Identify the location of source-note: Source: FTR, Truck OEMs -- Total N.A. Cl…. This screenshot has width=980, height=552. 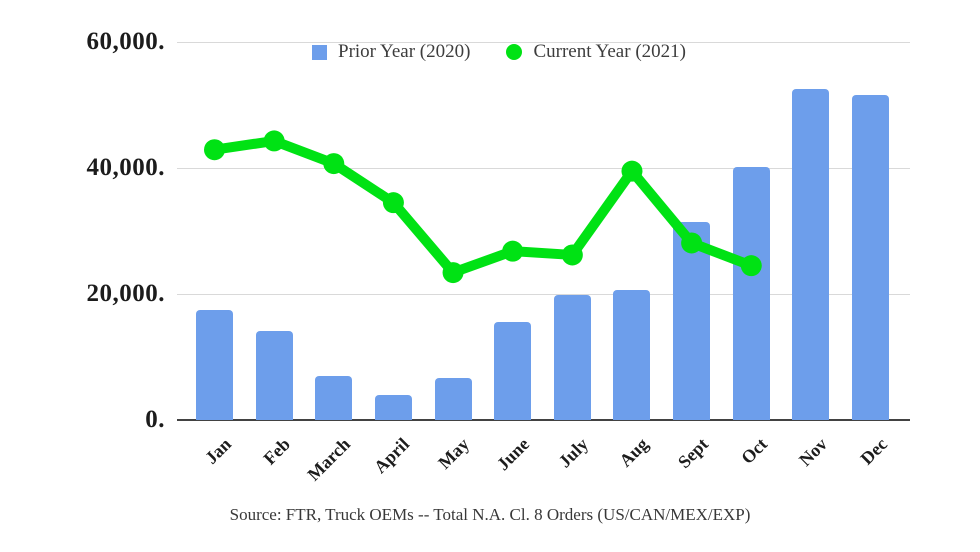
(490, 514).